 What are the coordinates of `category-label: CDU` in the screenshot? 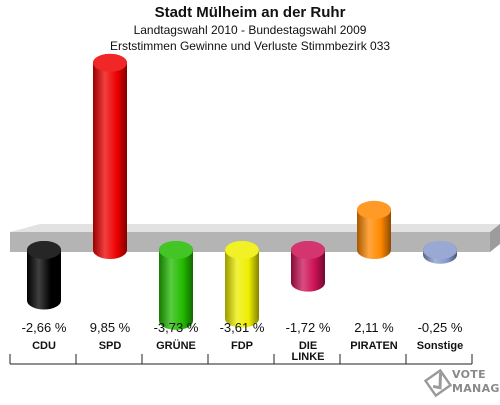 It's located at (44, 346).